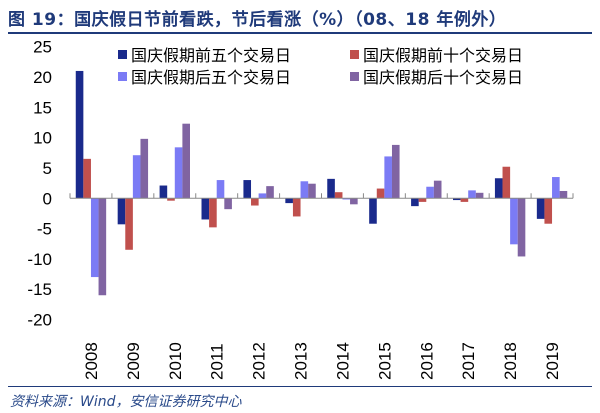  Describe the element at coordinates (437, 189) in the screenshot. I see `bar-2016-s4` at that location.